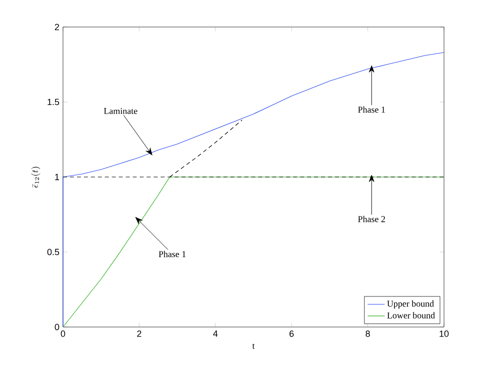  I want to click on y-tick-label: 2, so click(57, 27).